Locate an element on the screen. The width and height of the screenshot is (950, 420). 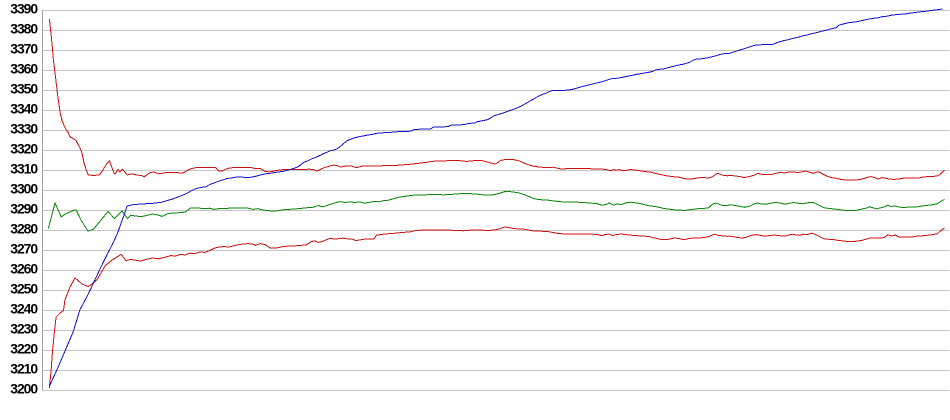
svg-text: 3230 is located at coordinates (24, 329).